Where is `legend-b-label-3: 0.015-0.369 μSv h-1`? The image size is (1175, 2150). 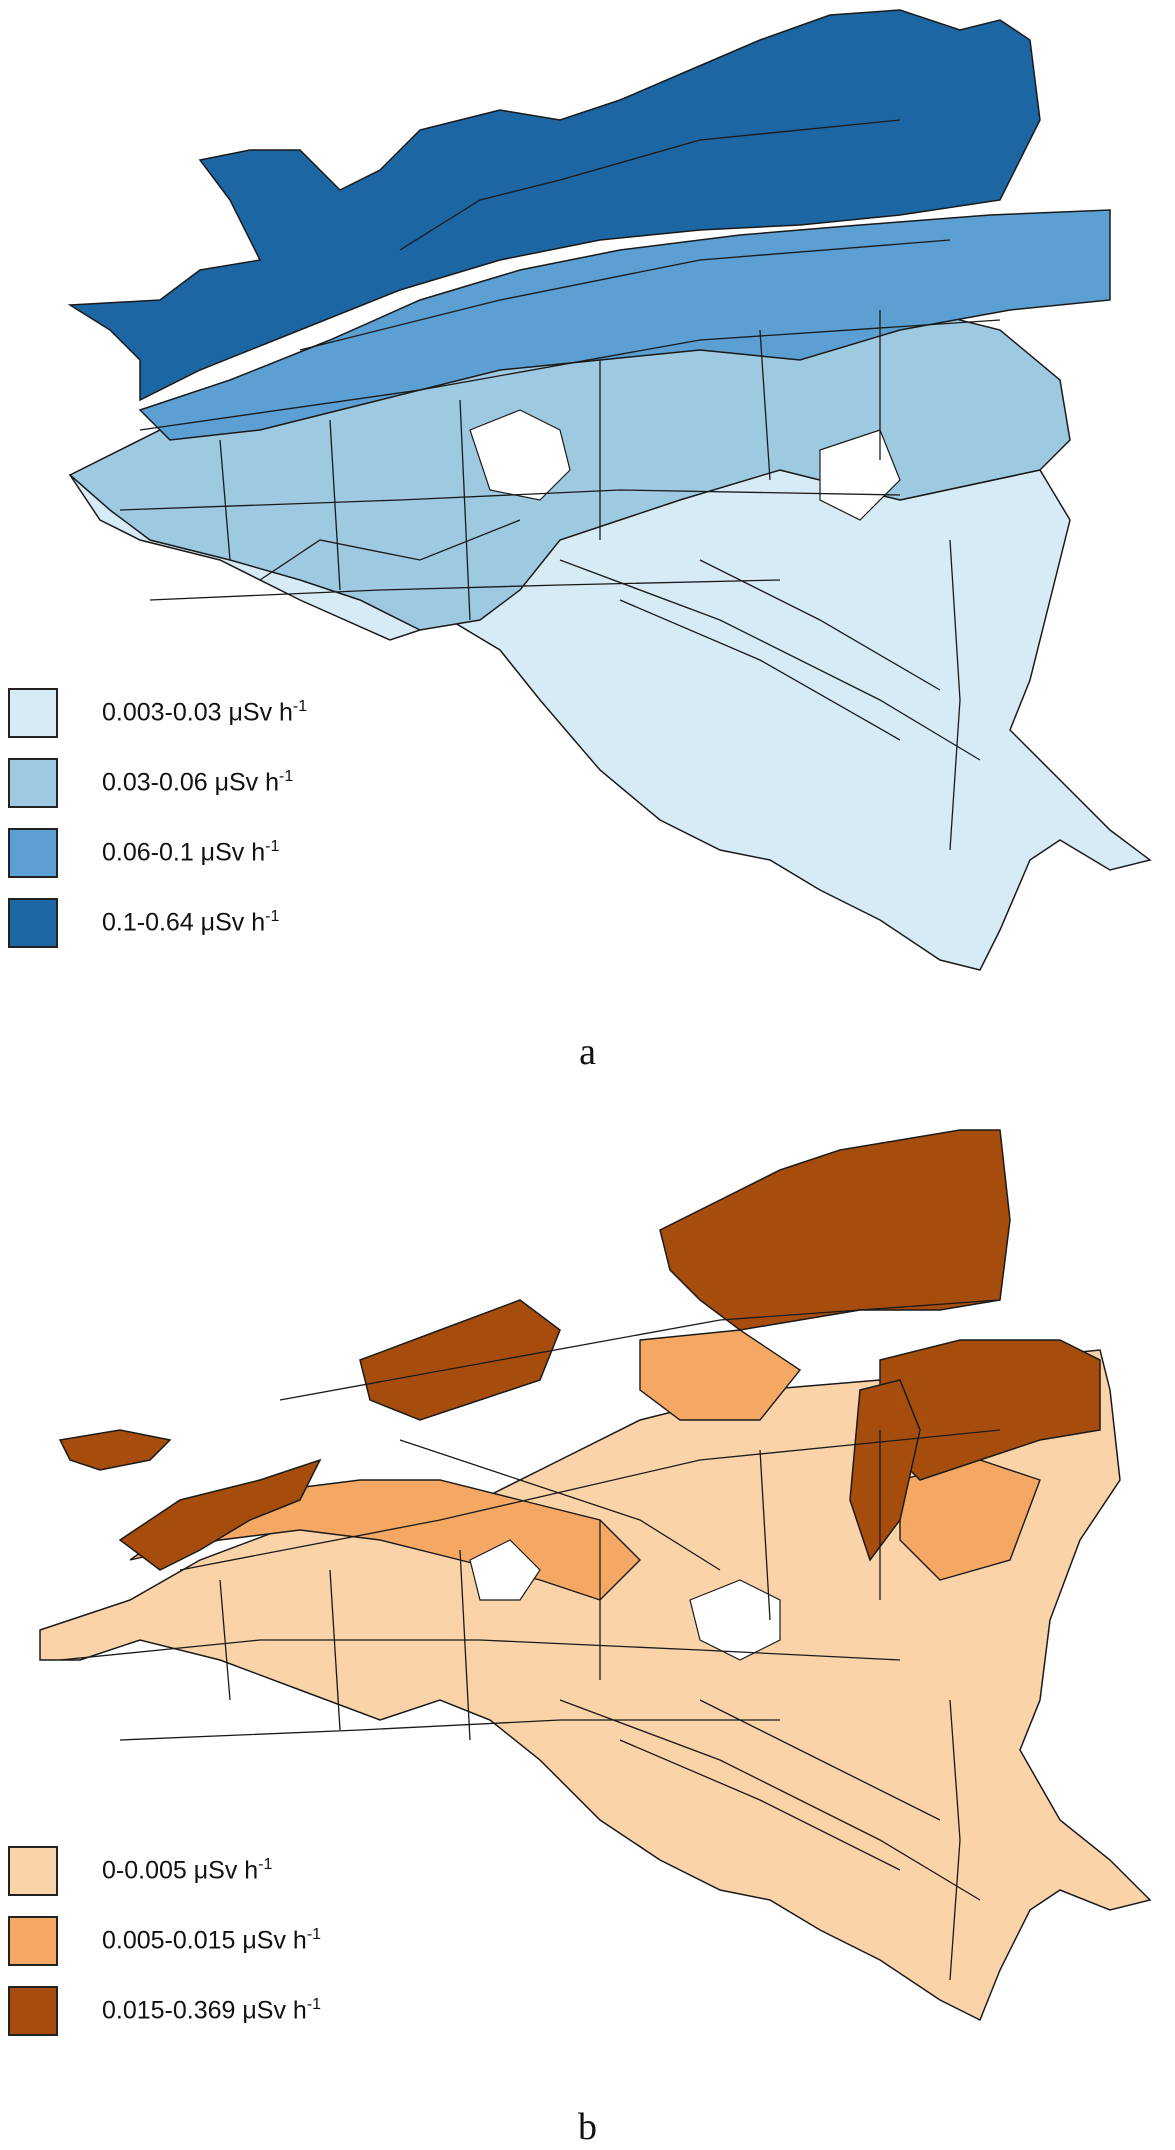
legend-b-label-3: 0.015-0.369 μSv h-1 is located at coordinates (212, 2010).